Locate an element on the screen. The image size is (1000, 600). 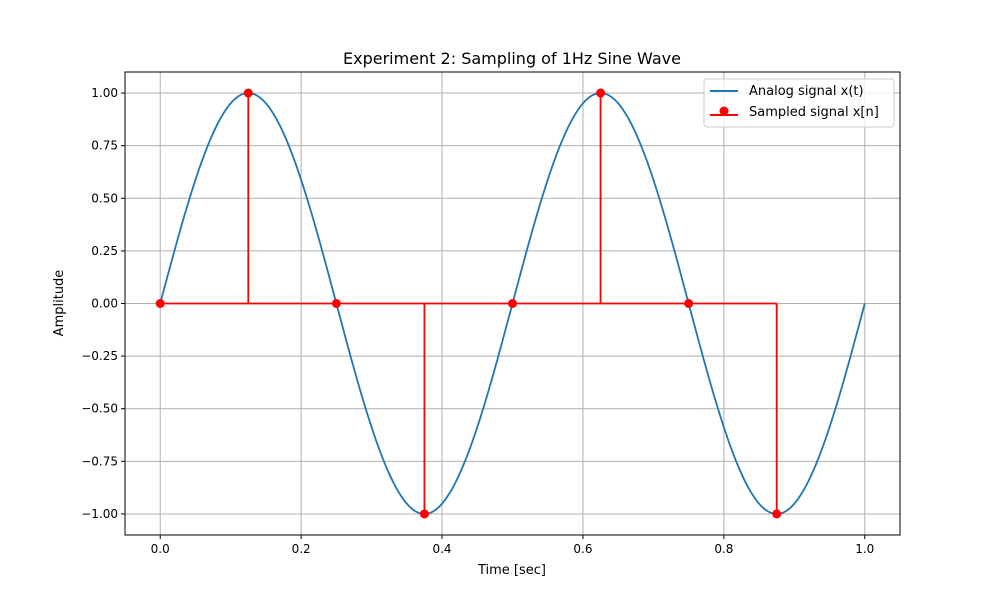
y-tick-label: −0.25 is located at coordinates (99, 356).